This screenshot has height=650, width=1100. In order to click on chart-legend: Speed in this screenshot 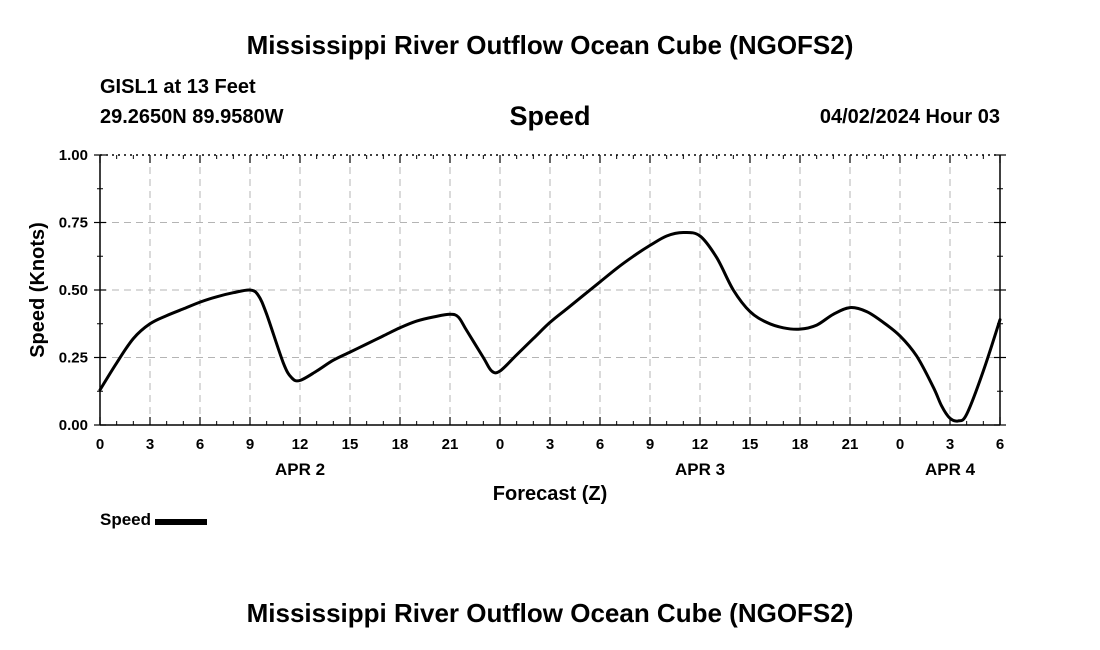, I will do `click(154, 520)`.